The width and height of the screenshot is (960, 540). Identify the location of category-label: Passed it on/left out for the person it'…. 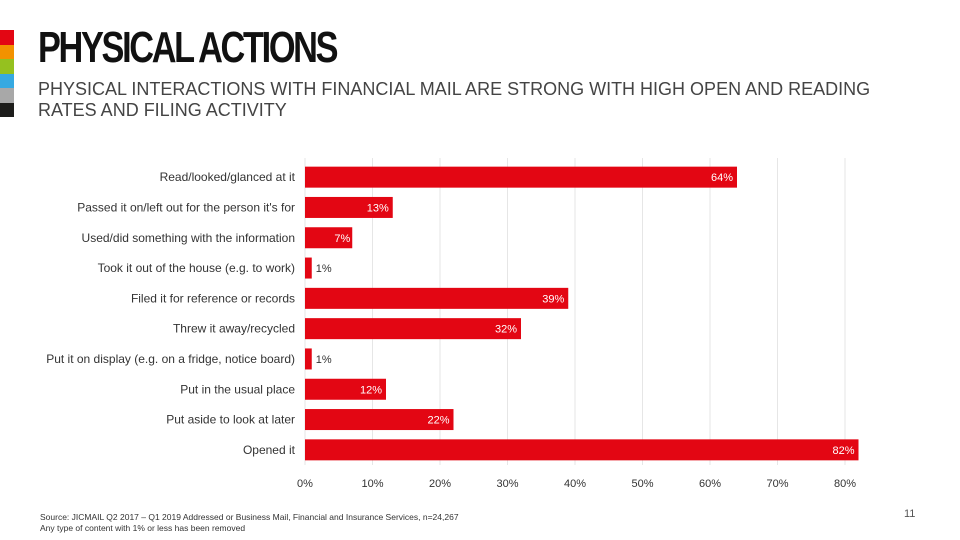
(186, 207).